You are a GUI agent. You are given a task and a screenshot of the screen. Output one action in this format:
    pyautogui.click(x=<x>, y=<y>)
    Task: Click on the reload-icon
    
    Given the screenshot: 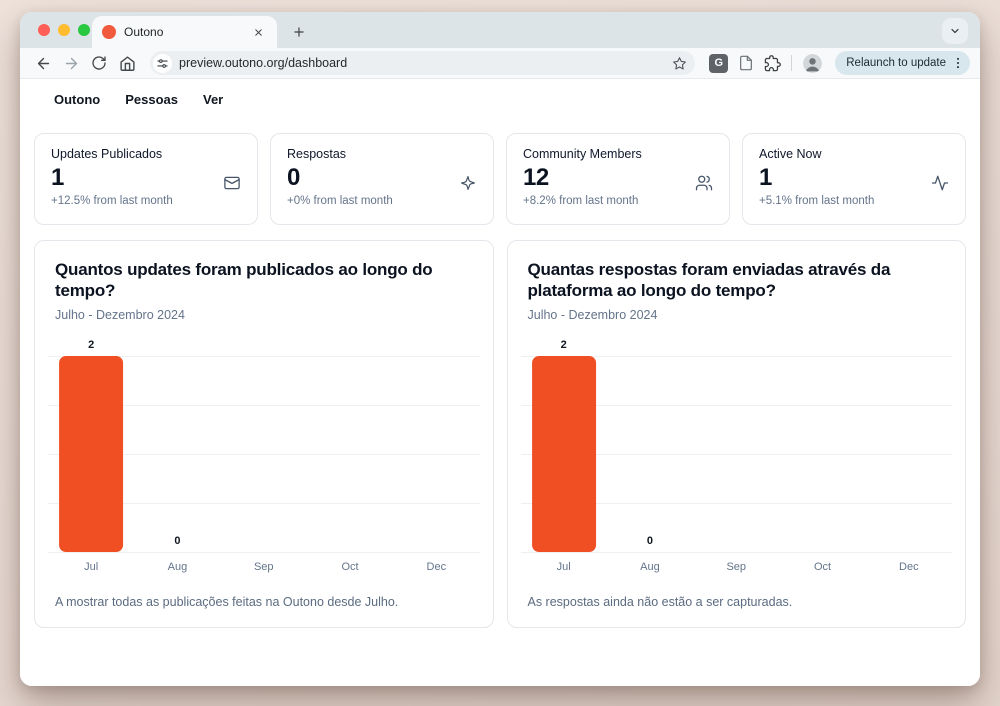 What is the action you would take?
    pyautogui.click(x=99, y=63)
    